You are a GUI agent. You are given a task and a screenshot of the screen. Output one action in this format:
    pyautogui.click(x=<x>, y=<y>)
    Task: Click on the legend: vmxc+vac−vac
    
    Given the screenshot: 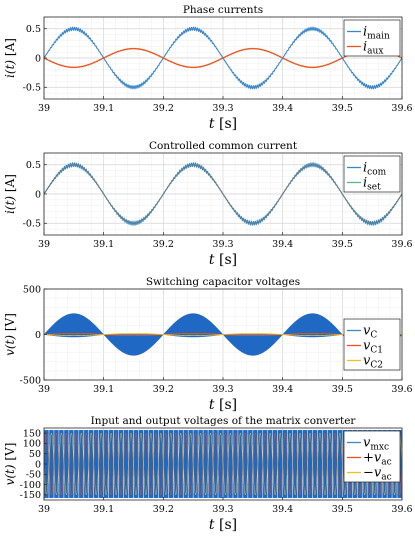 What is the action you would take?
    pyautogui.click(x=372, y=456)
    